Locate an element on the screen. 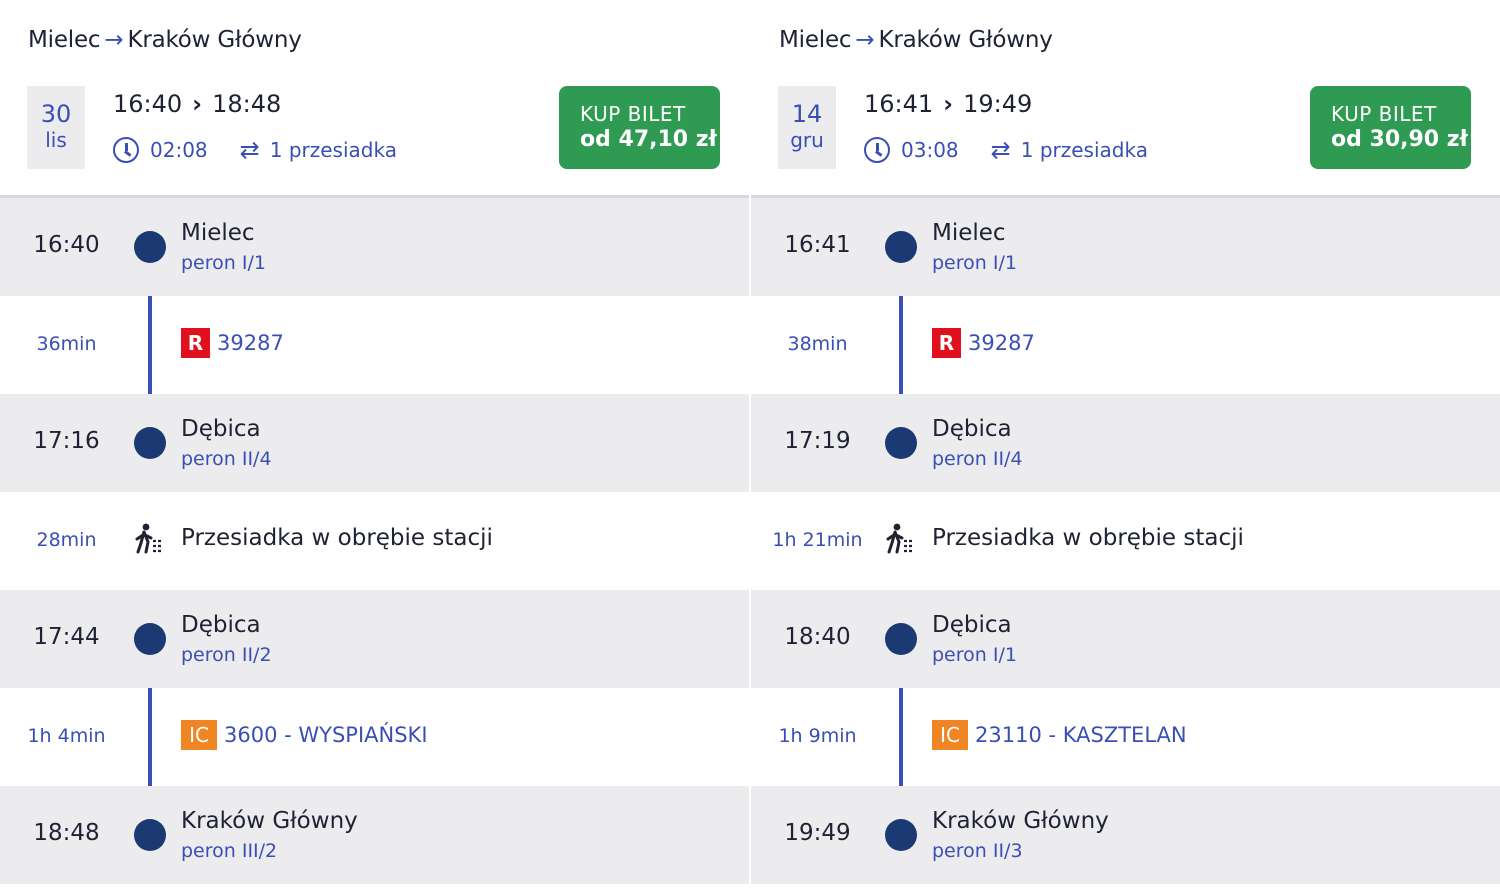 This screenshot has height=895, width=1500. stop-row: 16:40 Mielec peron I/1 is located at coordinates (374, 247).